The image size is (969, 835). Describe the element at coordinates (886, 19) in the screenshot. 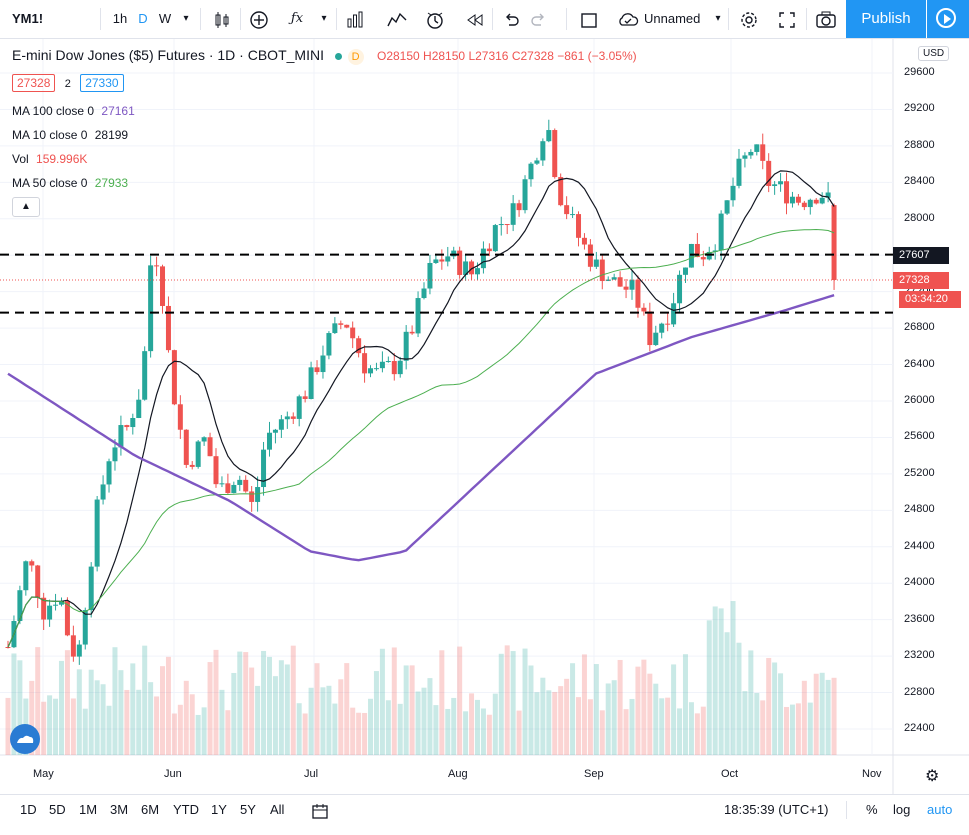

I see `publish-button: Publish` at that location.